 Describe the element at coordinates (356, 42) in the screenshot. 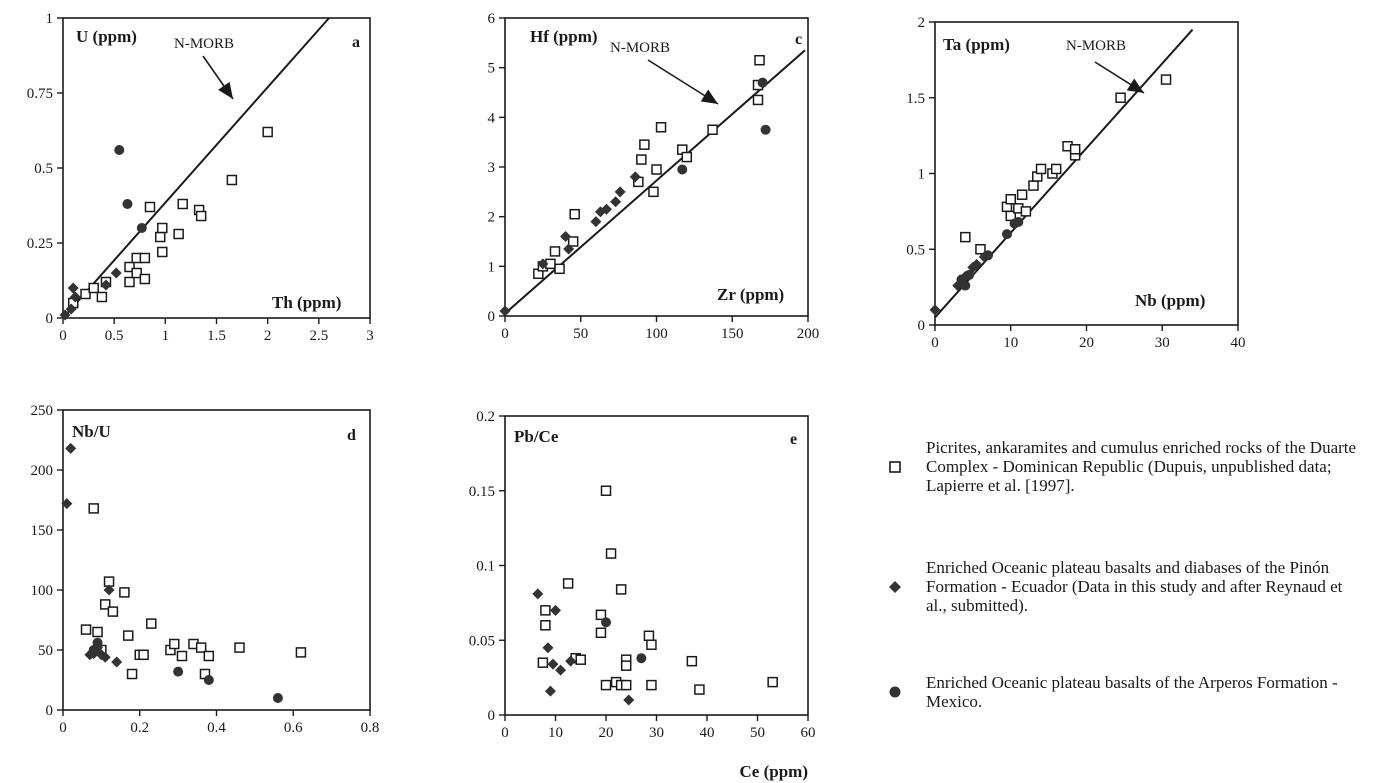

I see `panel-letter: a` at that location.